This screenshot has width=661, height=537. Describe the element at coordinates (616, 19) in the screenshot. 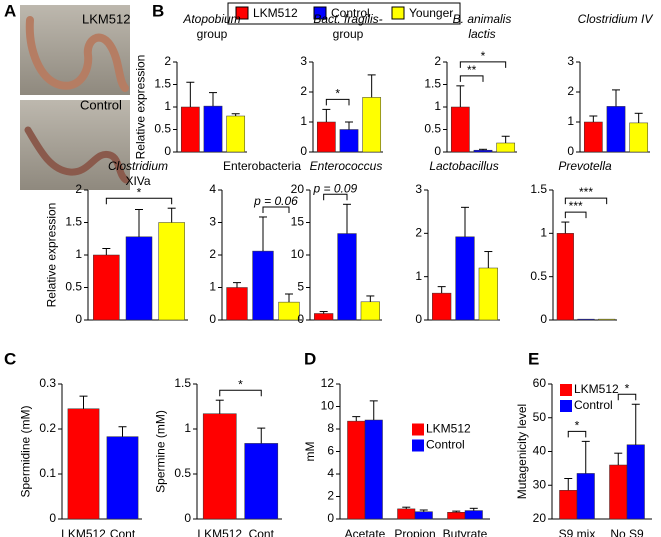

I see `chart-title: Clostridium IV` at that location.